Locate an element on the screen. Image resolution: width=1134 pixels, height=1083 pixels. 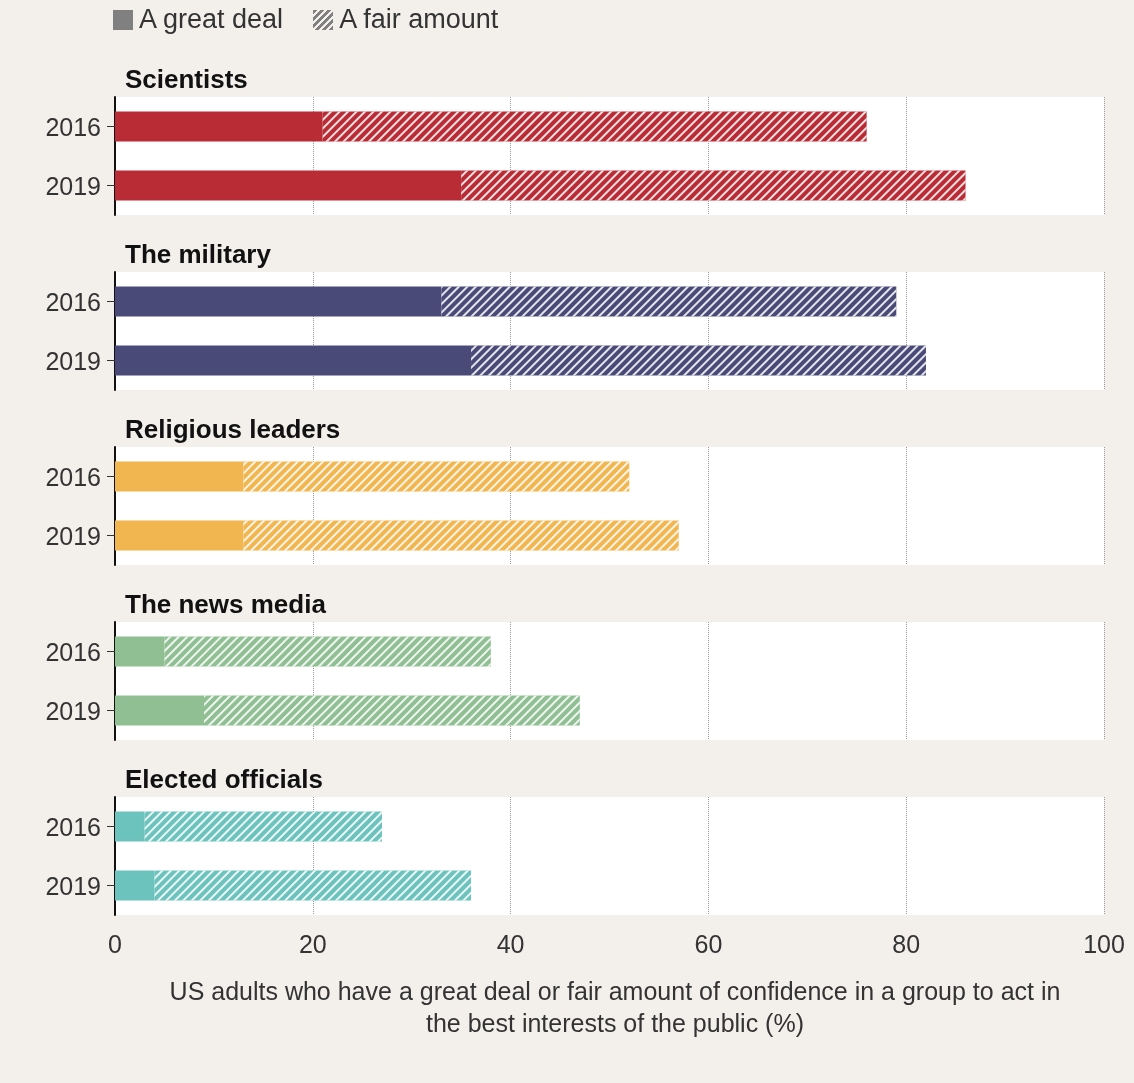
chart-title: Elected officials is located at coordinates (224, 779).